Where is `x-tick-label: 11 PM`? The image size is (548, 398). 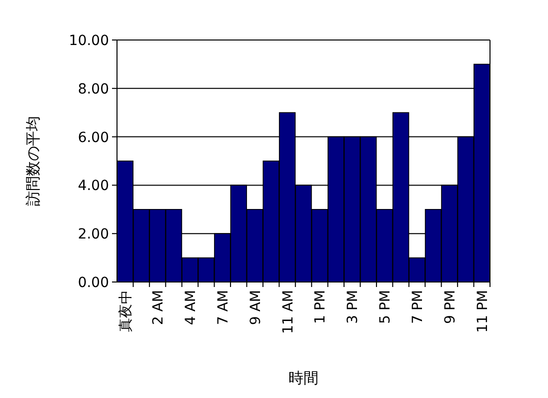
x-tick-label: 11 PM is located at coordinates (482, 311).